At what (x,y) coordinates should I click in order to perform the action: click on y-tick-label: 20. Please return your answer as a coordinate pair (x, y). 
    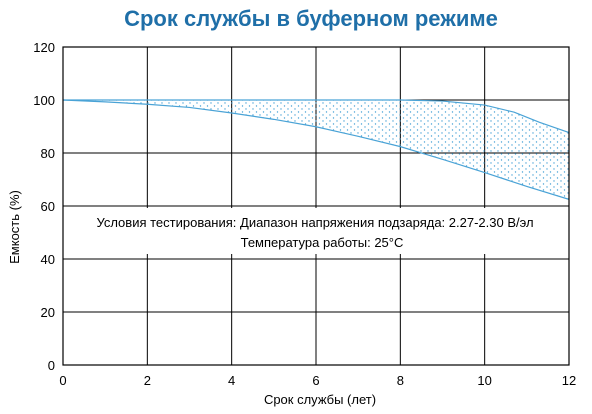
    Looking at the image, I should click on (48, 312).